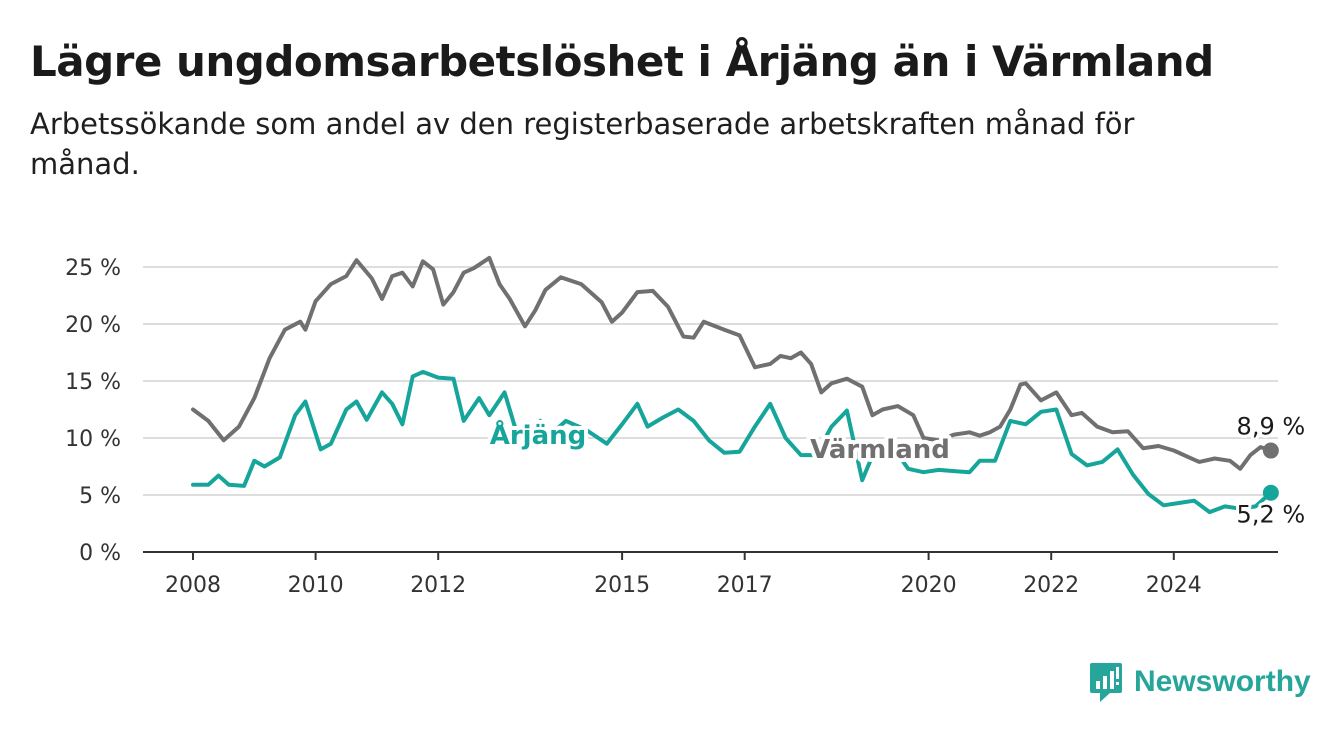 The width and height of the screenshot is (1340, 734). What do you see at coordinates (1222, 681) in the screenshot?
I see `brand-name: Newsworthy` at bounding box center [1222, 681].